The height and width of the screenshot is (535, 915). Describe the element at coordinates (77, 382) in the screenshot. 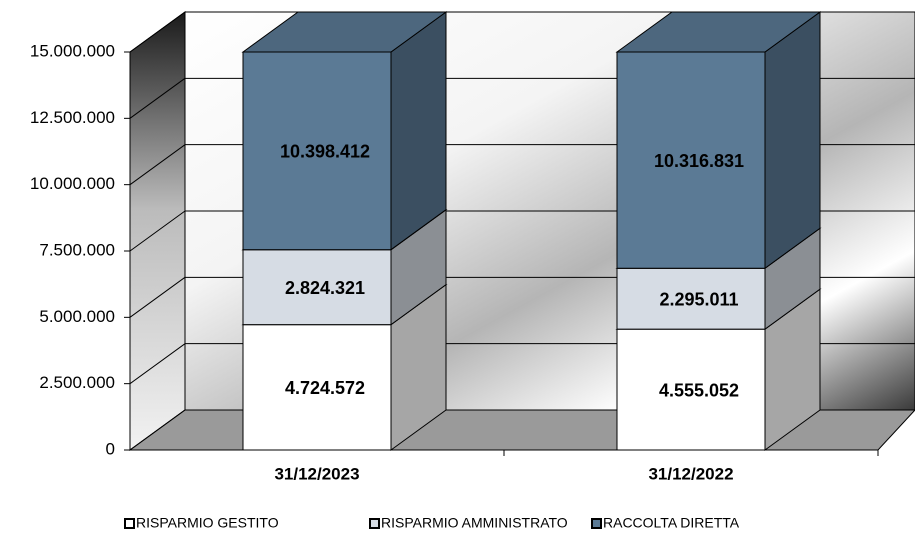

I see `y-tick-label: 2.500.000` at that location.